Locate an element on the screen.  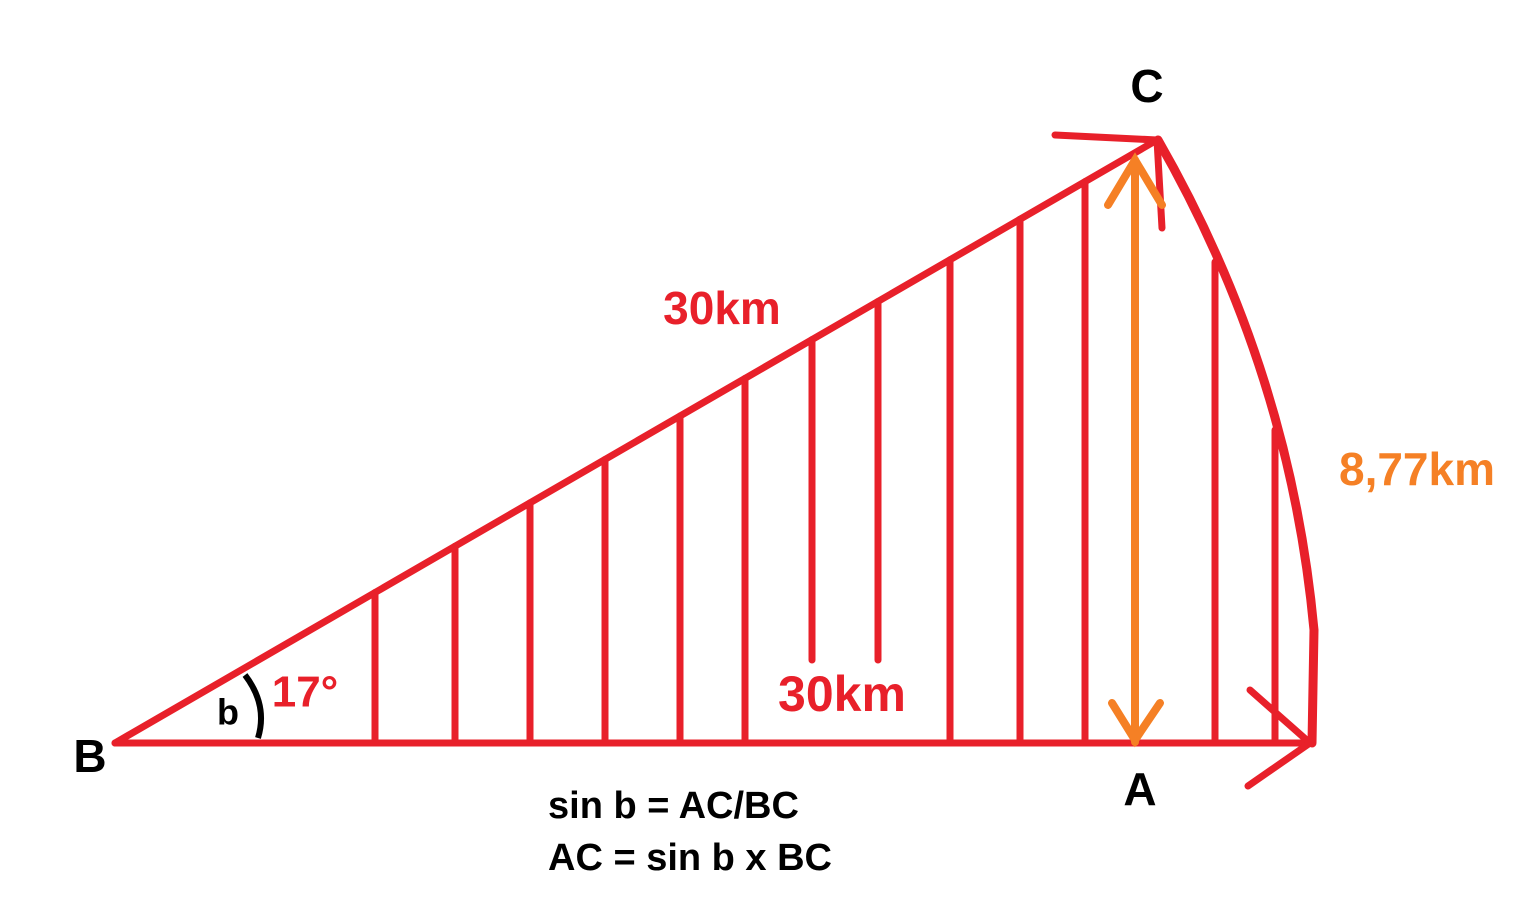
point-label: A is located at coordinates (1139, 789).